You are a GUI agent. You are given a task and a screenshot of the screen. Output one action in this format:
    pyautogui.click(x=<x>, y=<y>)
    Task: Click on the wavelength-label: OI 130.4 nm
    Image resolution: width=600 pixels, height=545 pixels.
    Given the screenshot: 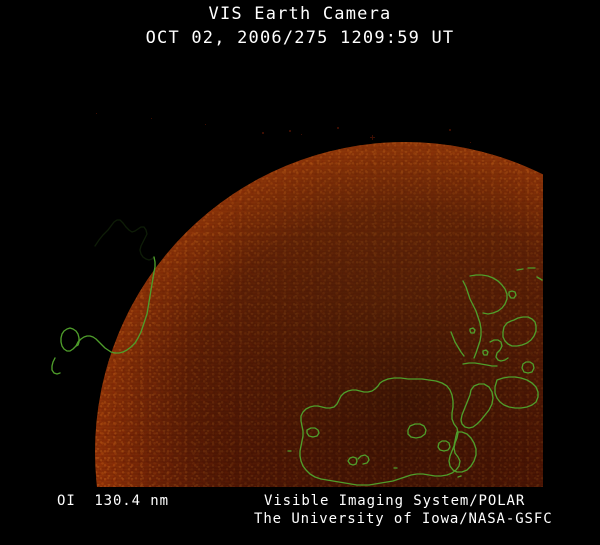 What is the action you would take?
    pyautogui.click(x=113, y=501)
    